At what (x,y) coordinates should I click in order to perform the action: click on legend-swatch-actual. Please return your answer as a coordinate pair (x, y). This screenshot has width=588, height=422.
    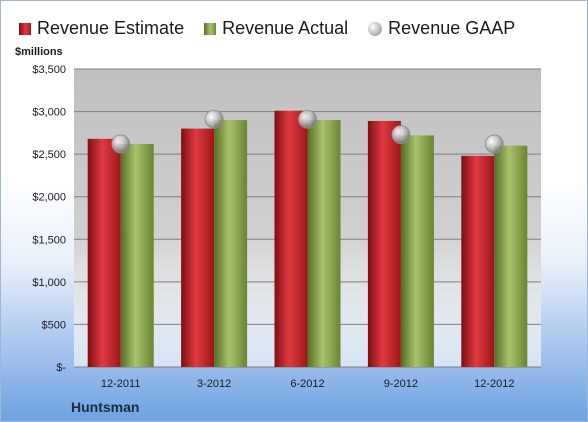
    Looking at the image, I should click on (210, 28).